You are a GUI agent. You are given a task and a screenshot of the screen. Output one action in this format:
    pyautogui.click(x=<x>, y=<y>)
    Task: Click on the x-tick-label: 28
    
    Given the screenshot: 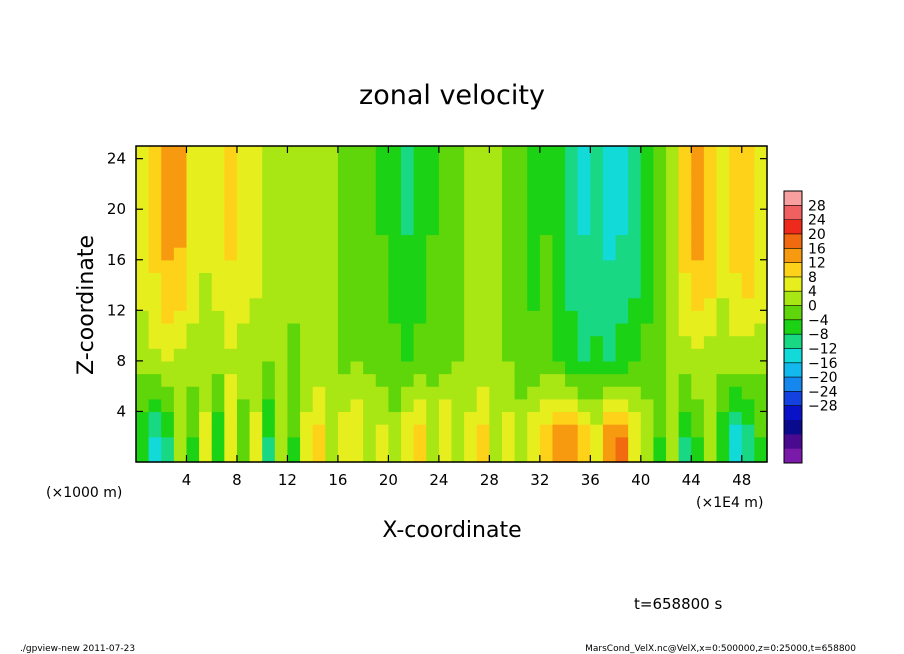 What is the action you would take?
    pyautogui.click(x=489, y=480)
    